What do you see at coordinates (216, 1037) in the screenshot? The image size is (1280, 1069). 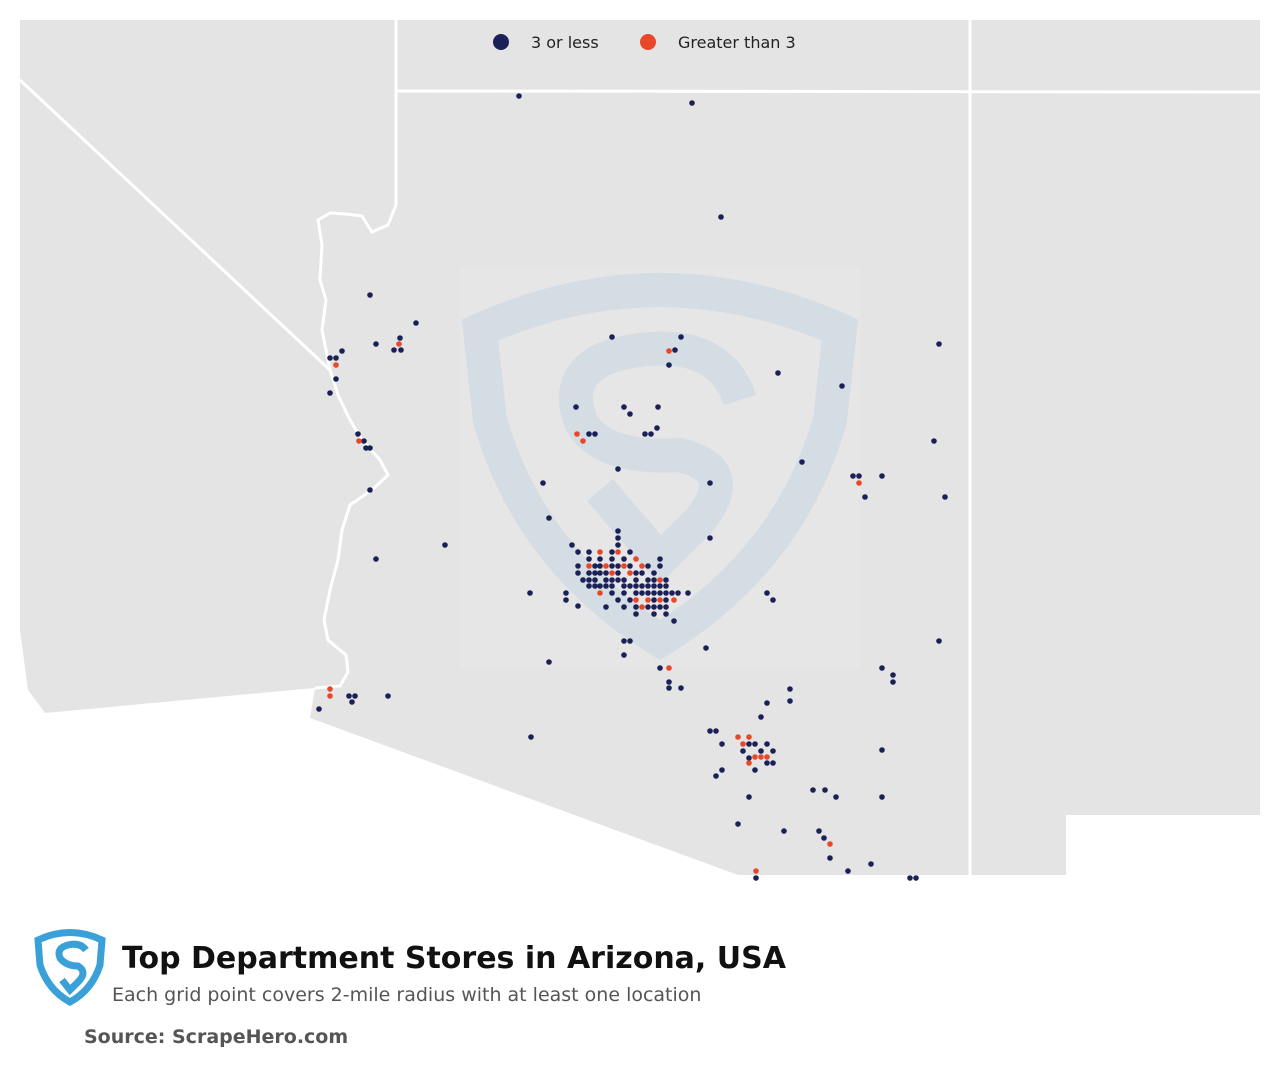 I see `source: Source: ScrapeHero.com` at bounding box center [216, 1037].